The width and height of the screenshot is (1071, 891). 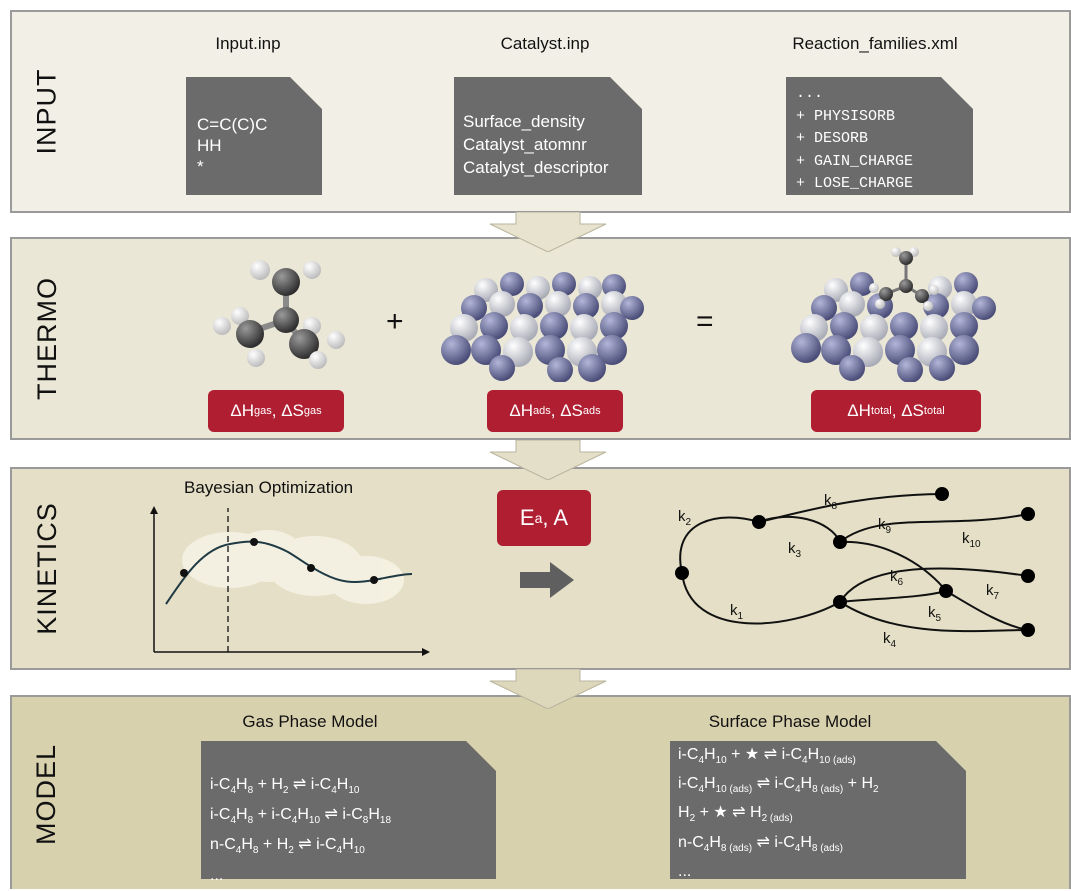 What do you see at coordinates (790, 721) in the screenshot?
I see `surface-phase-model-title: Surface Phase Model` at bounding box center [790, 721].